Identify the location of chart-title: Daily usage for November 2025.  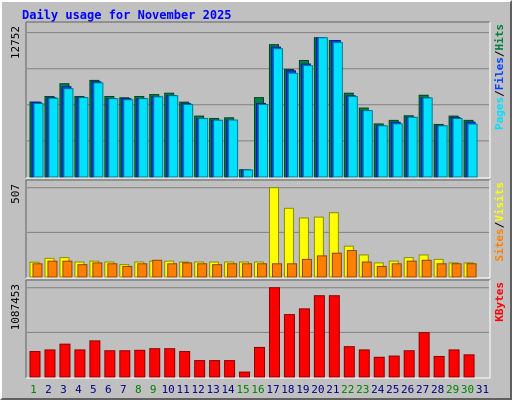
(127, 15).